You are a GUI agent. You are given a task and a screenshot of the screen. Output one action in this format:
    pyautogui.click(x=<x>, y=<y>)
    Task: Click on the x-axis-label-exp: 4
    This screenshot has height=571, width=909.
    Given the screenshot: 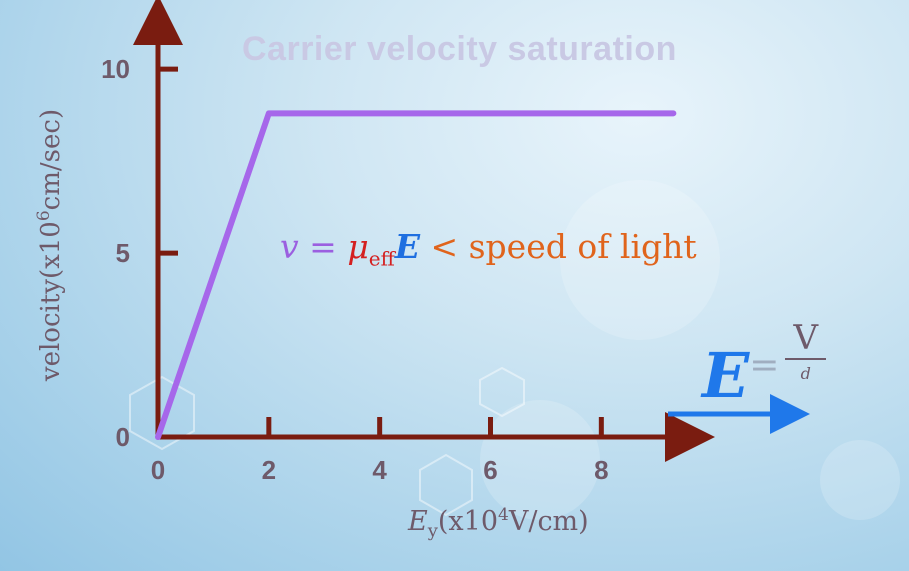 What is the action you would take?
    pyautogui.click(x=503, y=515)
    